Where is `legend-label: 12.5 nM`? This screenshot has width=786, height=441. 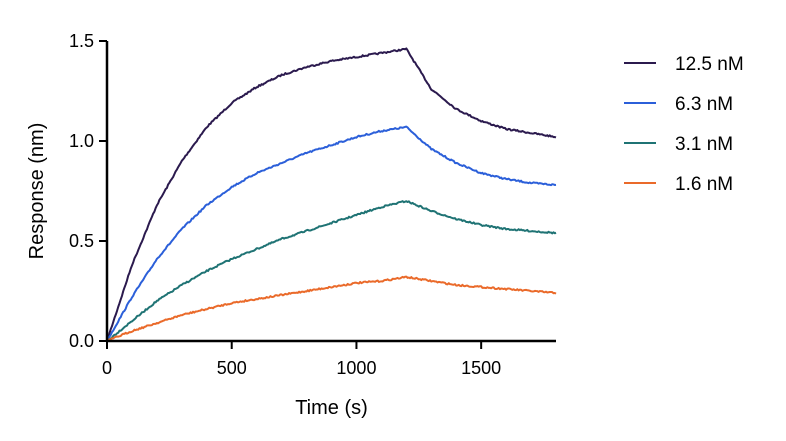
legend-label: 12.5 nM is located at coordinates (709, 64).